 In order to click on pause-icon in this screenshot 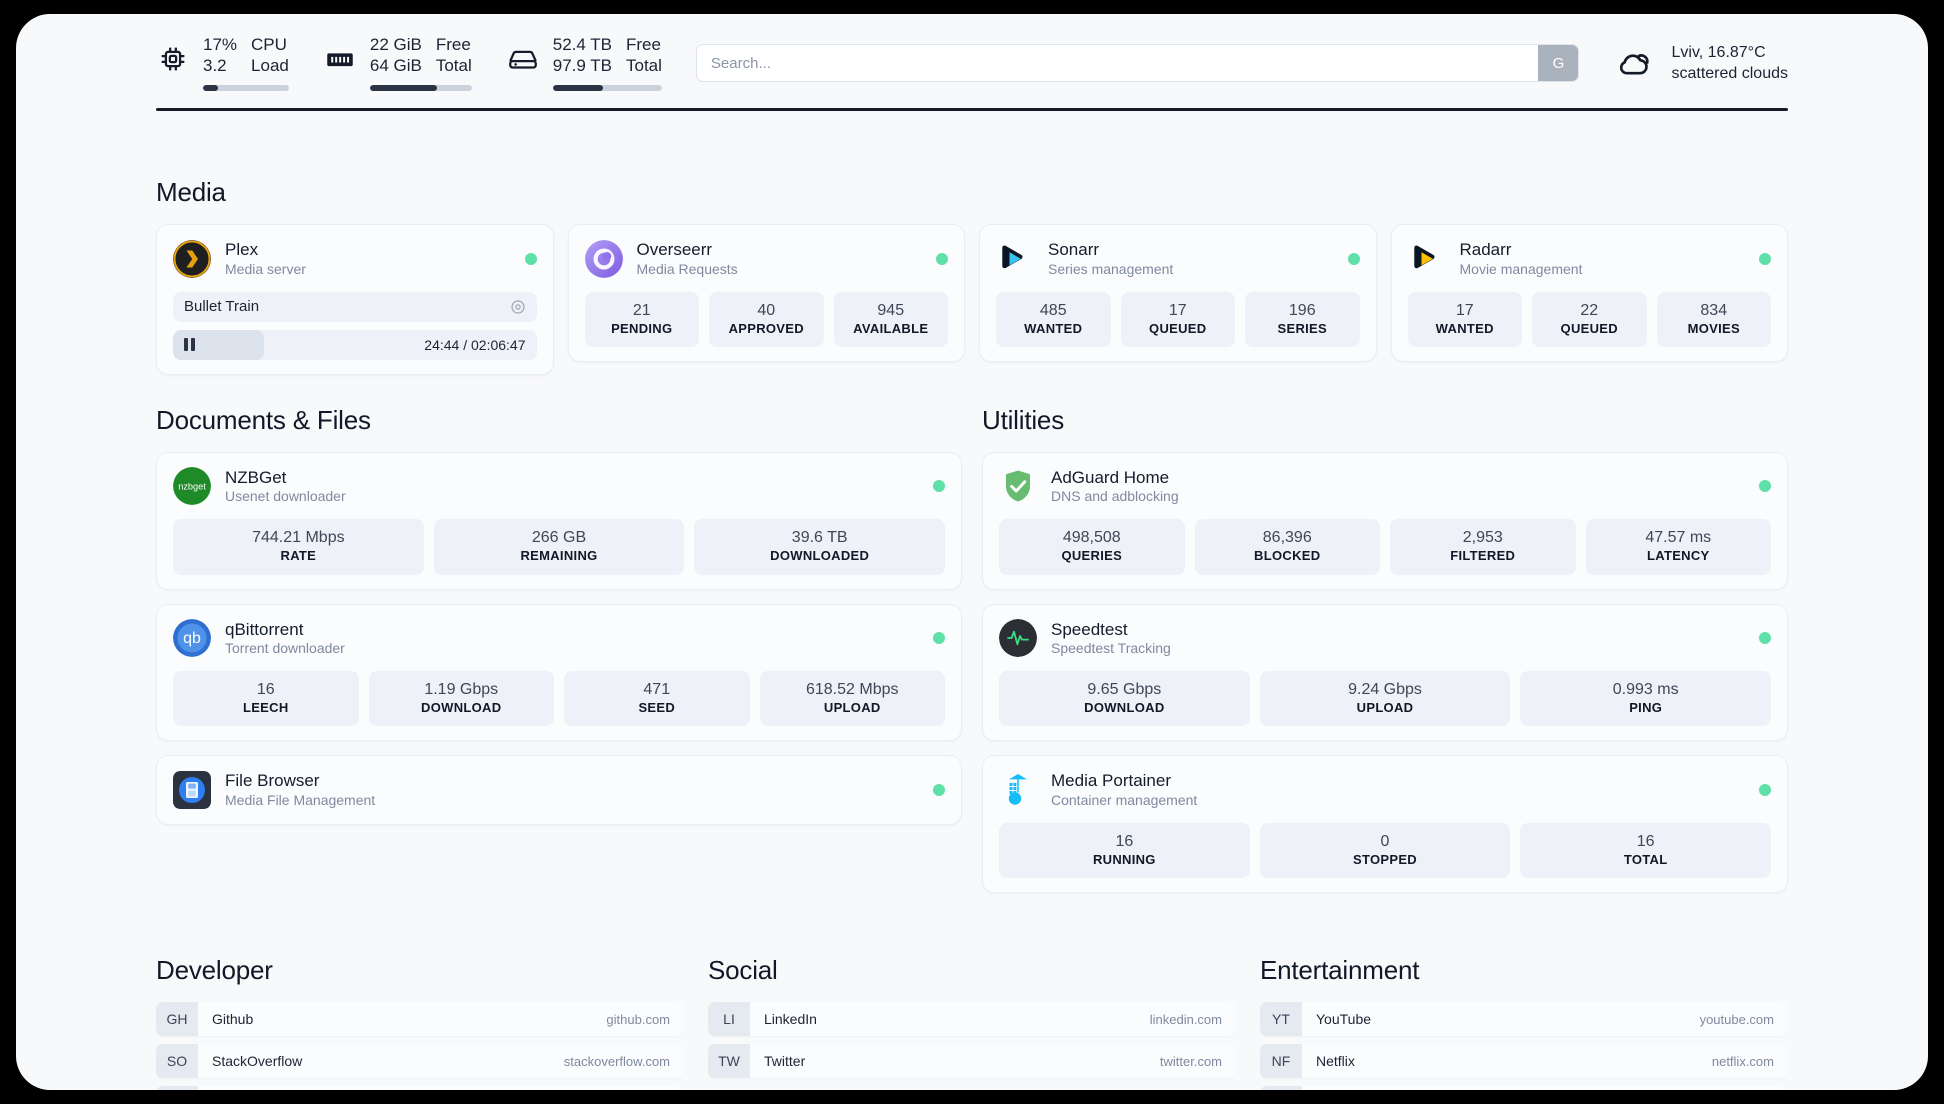, I will do `click(189, 345)`.